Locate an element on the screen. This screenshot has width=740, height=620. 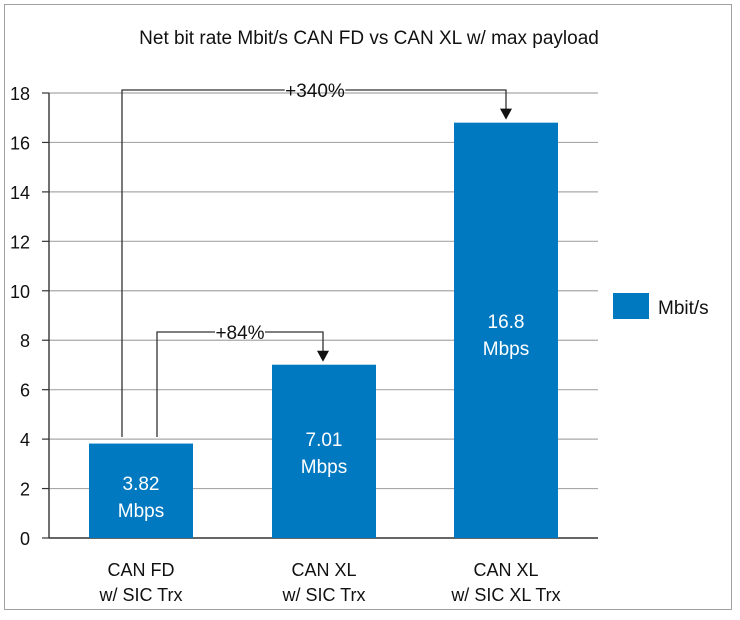
annotation-label: +340% is located at coordinates (315, 91).